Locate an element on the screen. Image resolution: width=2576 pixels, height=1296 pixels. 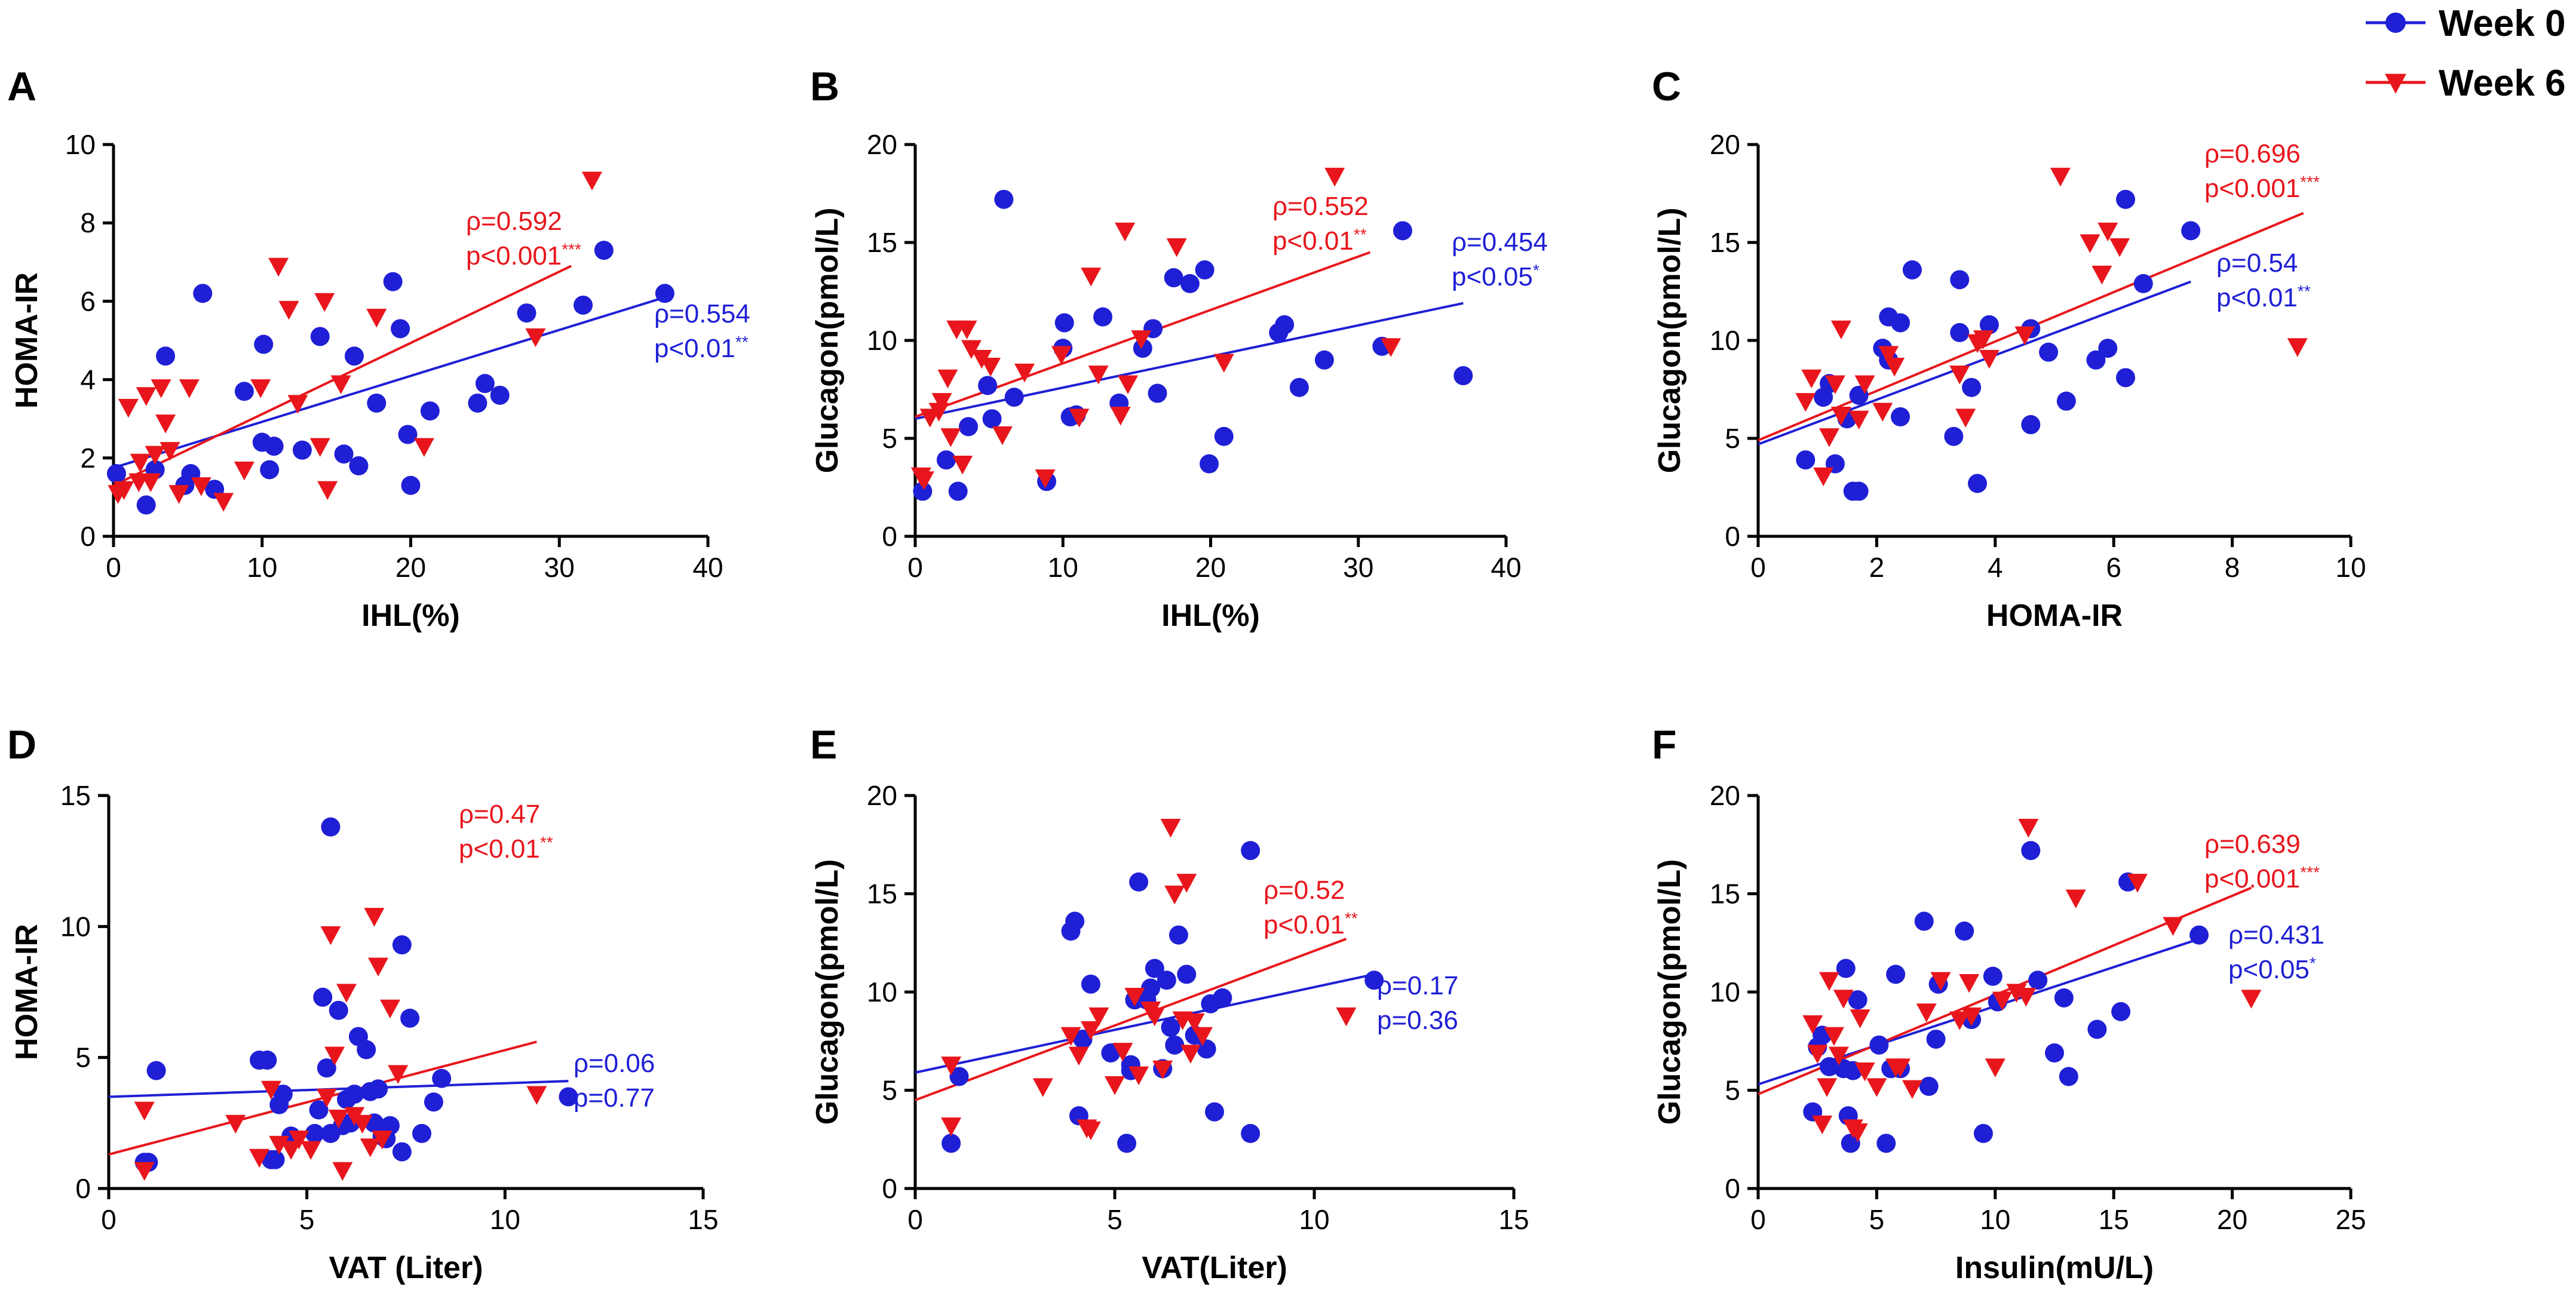
week6-fit-line is located at coordinates (1131, 1020).